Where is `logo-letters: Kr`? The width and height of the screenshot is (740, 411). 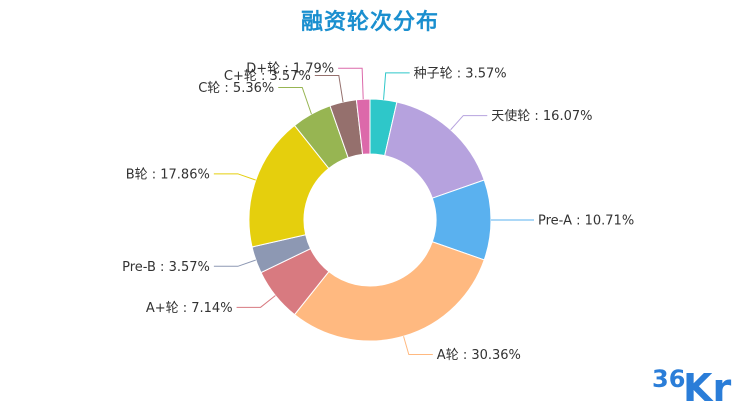
logo-letters: Kr is located at coordinates (707, 385).